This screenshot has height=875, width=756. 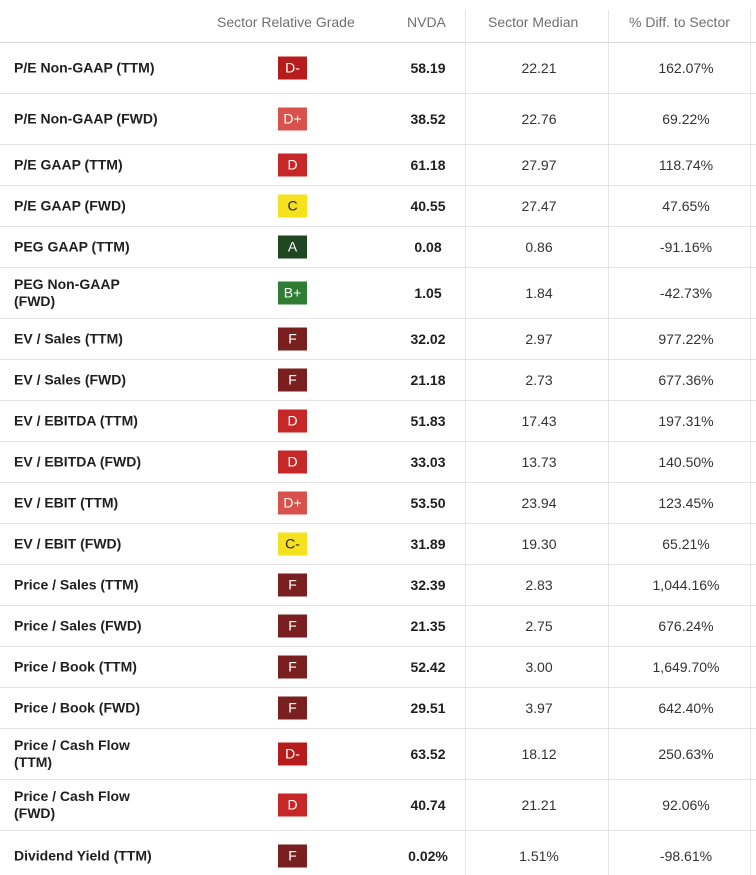 What do you see at coordinates (539, 805) in the screenshot?
I see `sector-median-value: 21.21` at bounding box center [539, 805].